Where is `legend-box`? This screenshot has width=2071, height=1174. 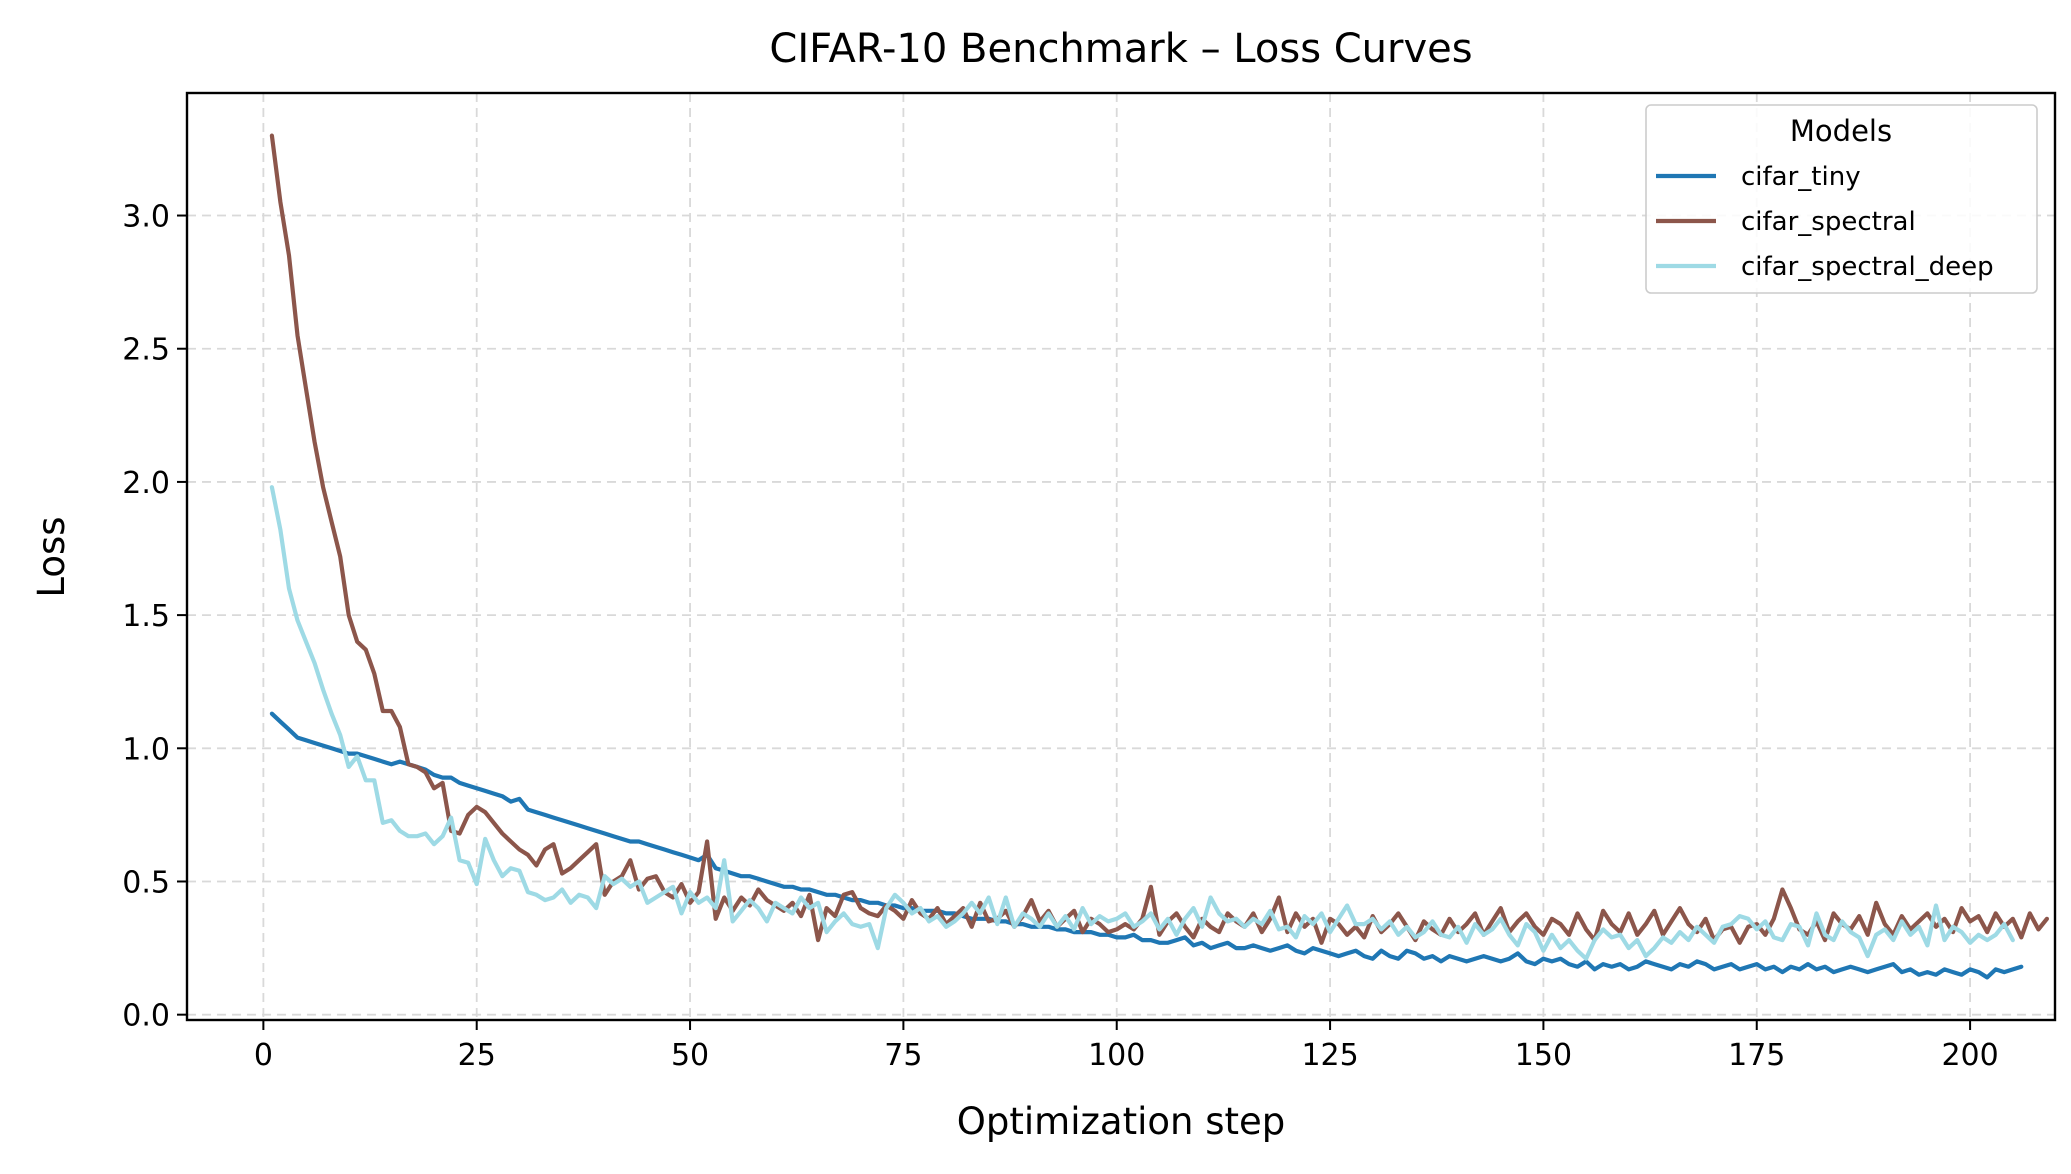 legend-box is located at coordinates (1841, 199).